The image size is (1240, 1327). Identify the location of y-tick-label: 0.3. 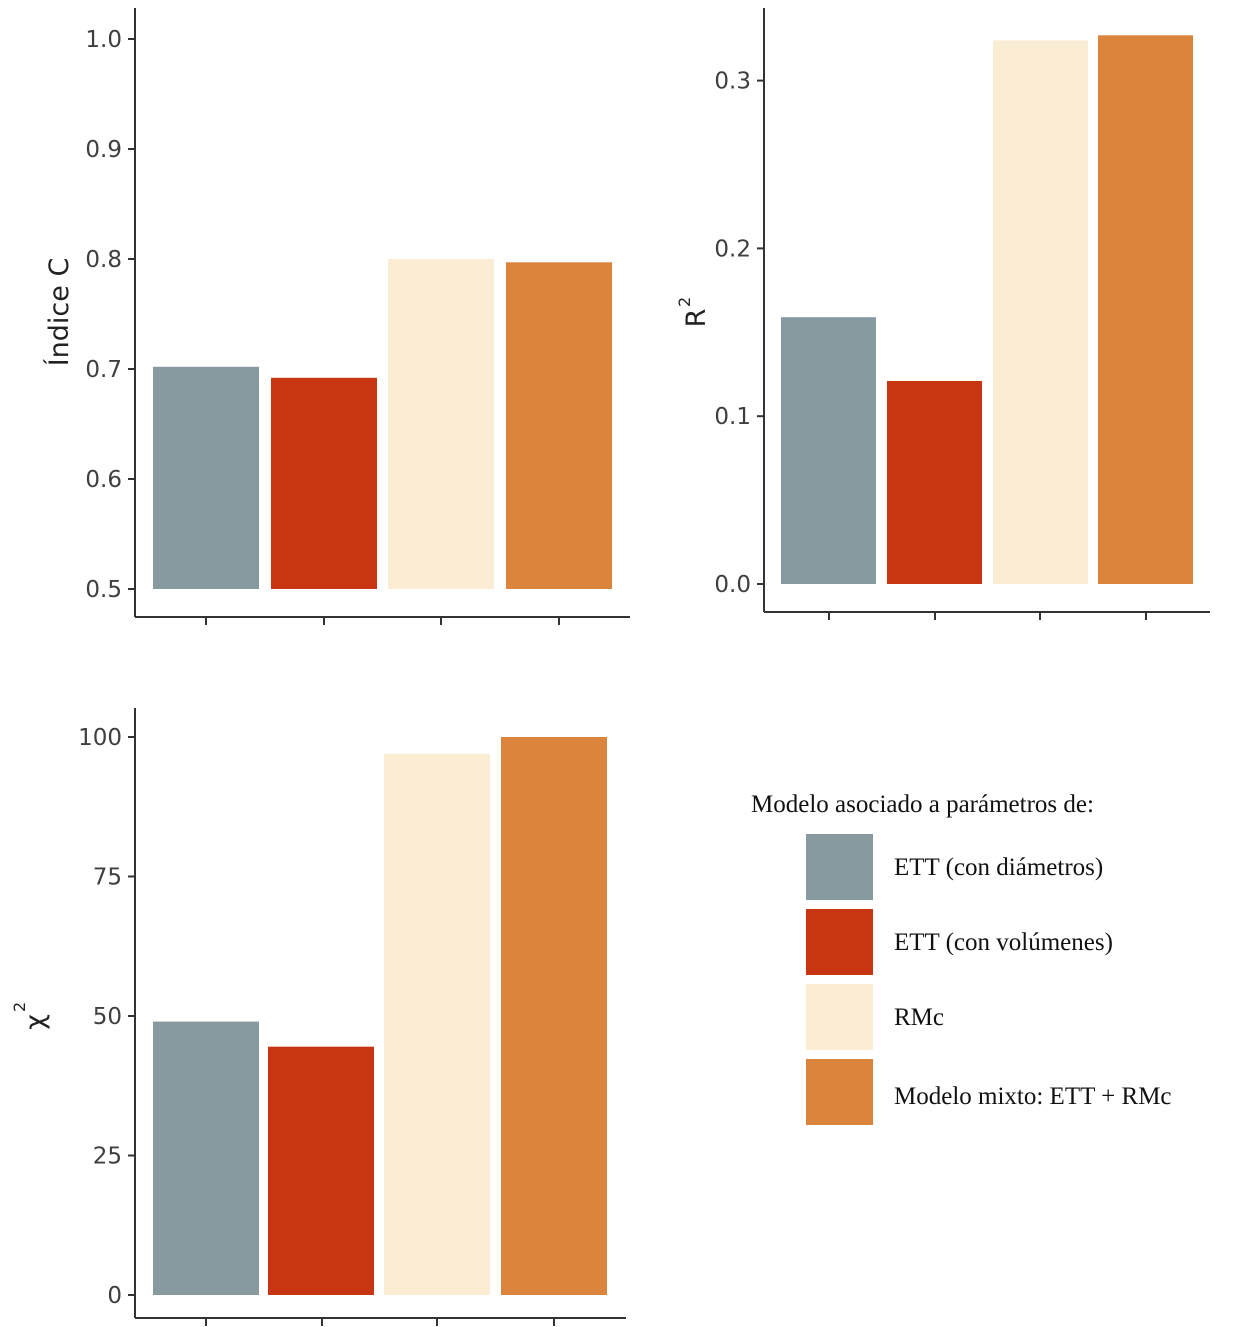
(732, 82).